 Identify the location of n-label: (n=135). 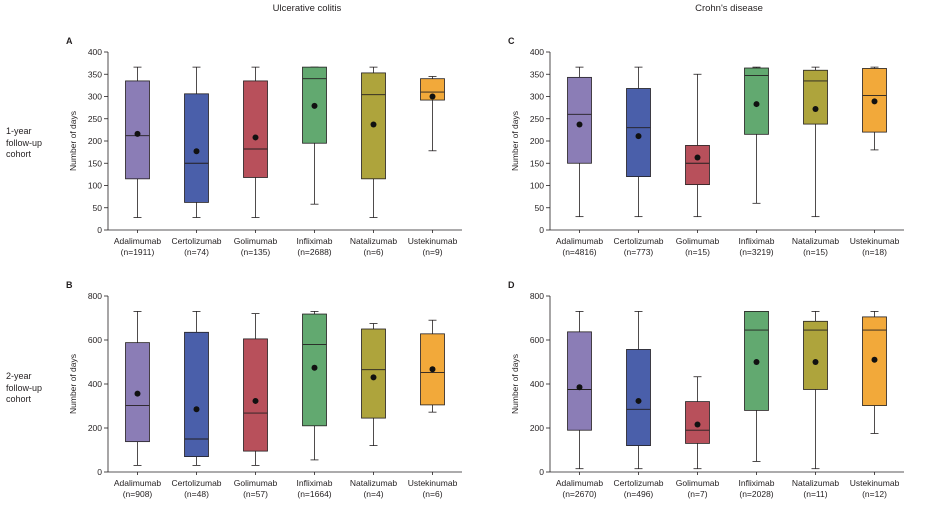
(256, 252).